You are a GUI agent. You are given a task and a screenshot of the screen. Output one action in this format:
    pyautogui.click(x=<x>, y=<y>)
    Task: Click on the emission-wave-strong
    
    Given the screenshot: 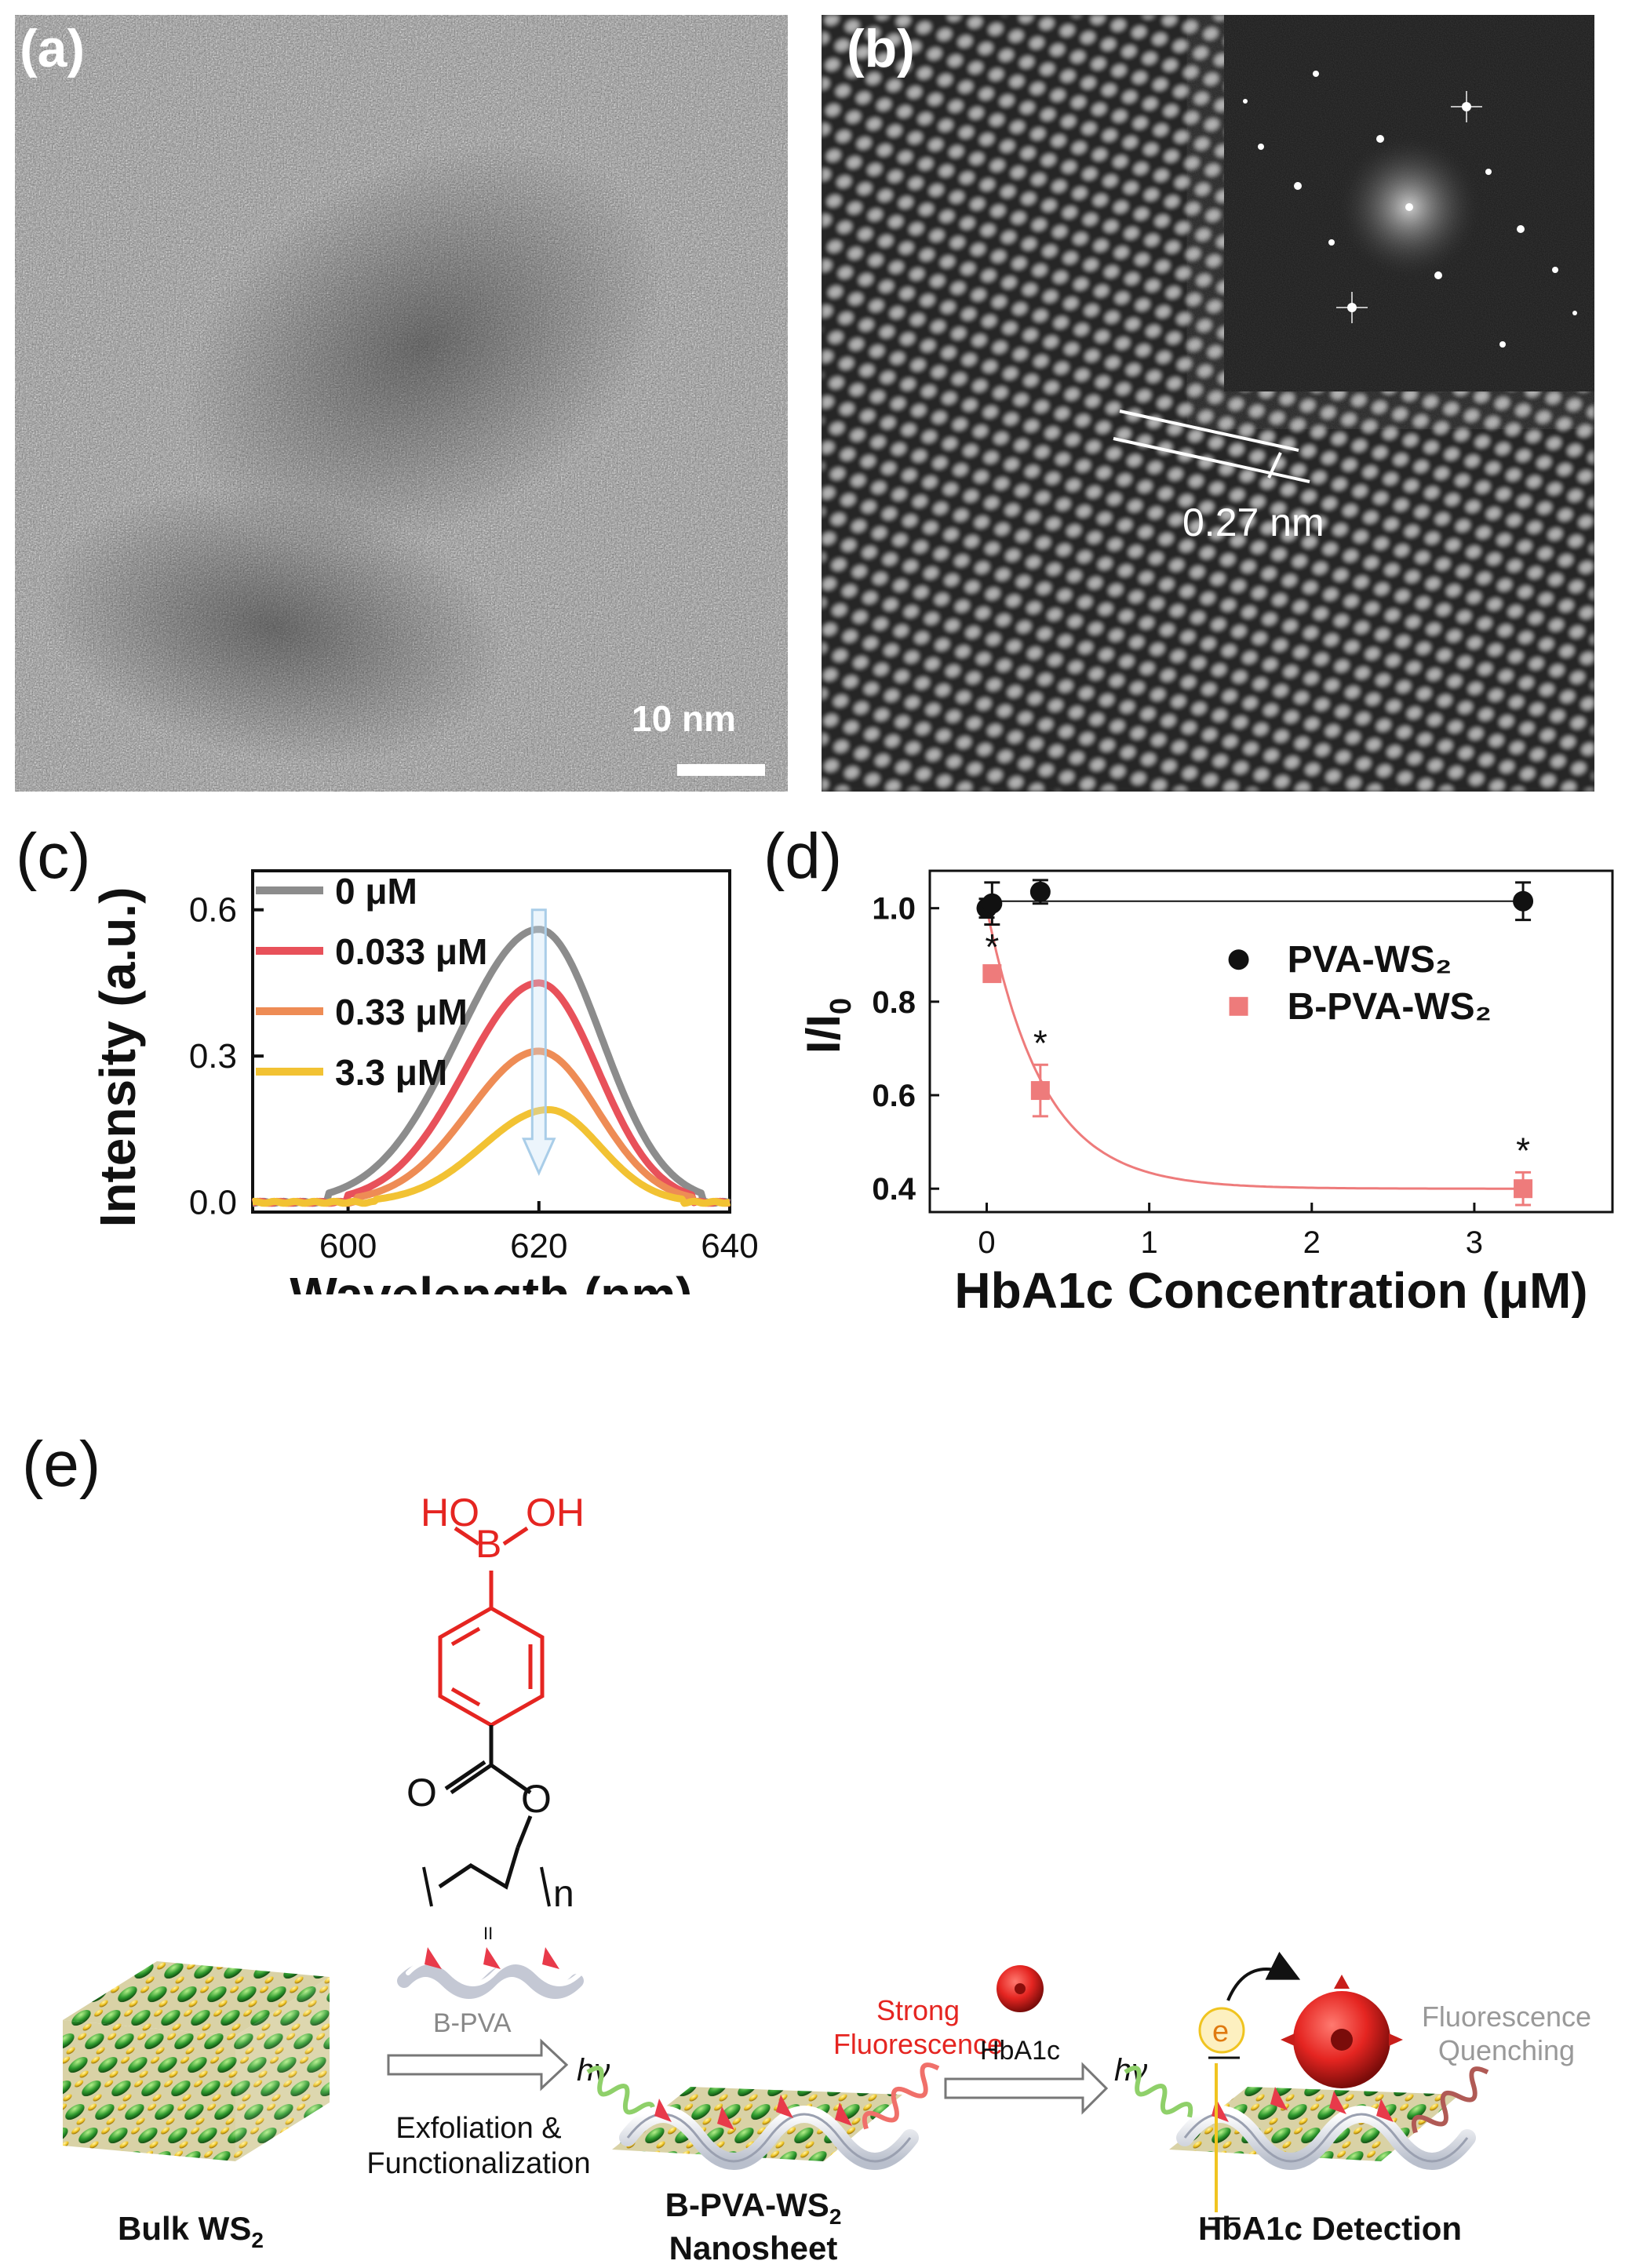 What is the action you would take?
    pyautogui.click(x=901, y=2096)
    